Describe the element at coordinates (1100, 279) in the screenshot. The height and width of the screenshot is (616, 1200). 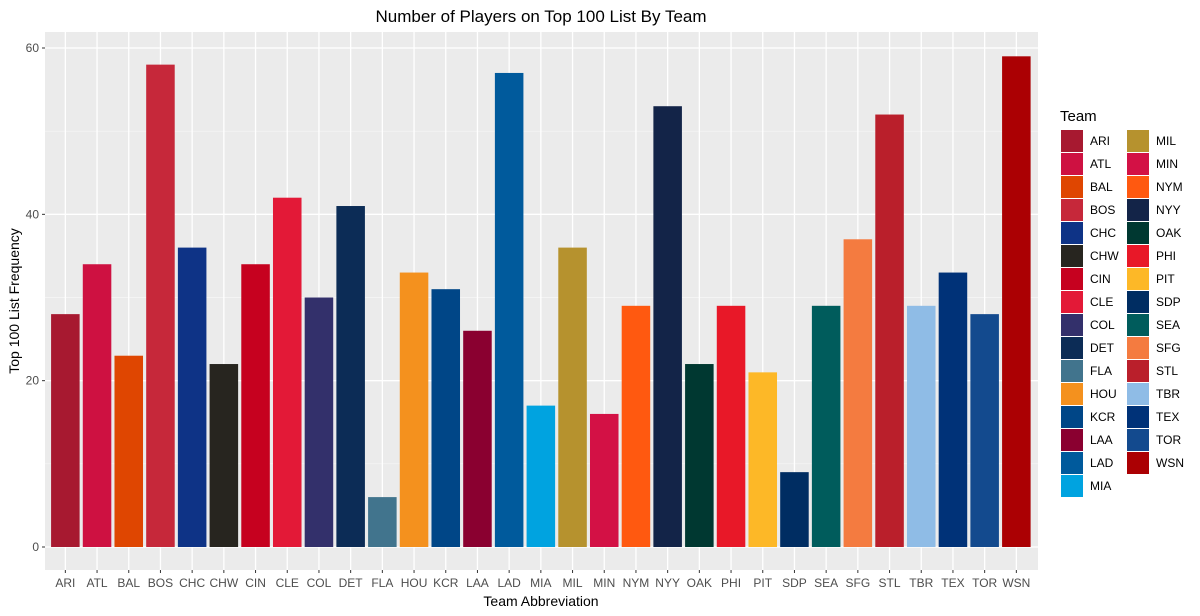
I see `legend-label-cin: CIN` at that location.